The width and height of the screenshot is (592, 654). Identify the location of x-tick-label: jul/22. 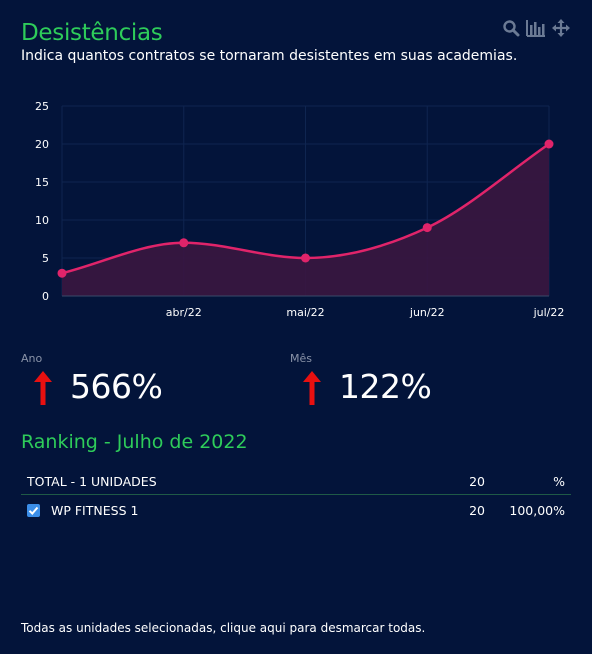
(549, 312).